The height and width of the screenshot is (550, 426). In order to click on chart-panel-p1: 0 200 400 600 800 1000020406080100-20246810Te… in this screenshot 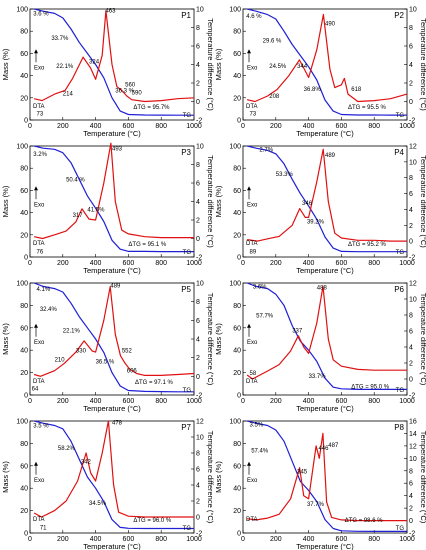, I will do `click(108, 73)`.